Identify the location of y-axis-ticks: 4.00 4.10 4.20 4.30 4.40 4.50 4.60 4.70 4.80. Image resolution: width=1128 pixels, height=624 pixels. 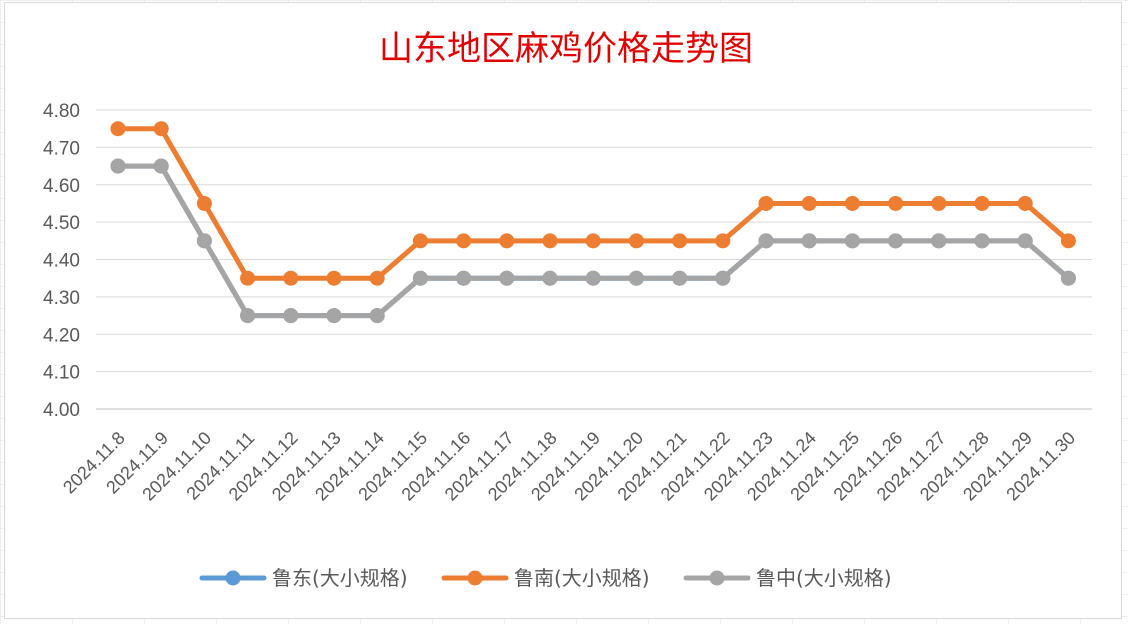
(61, 261).